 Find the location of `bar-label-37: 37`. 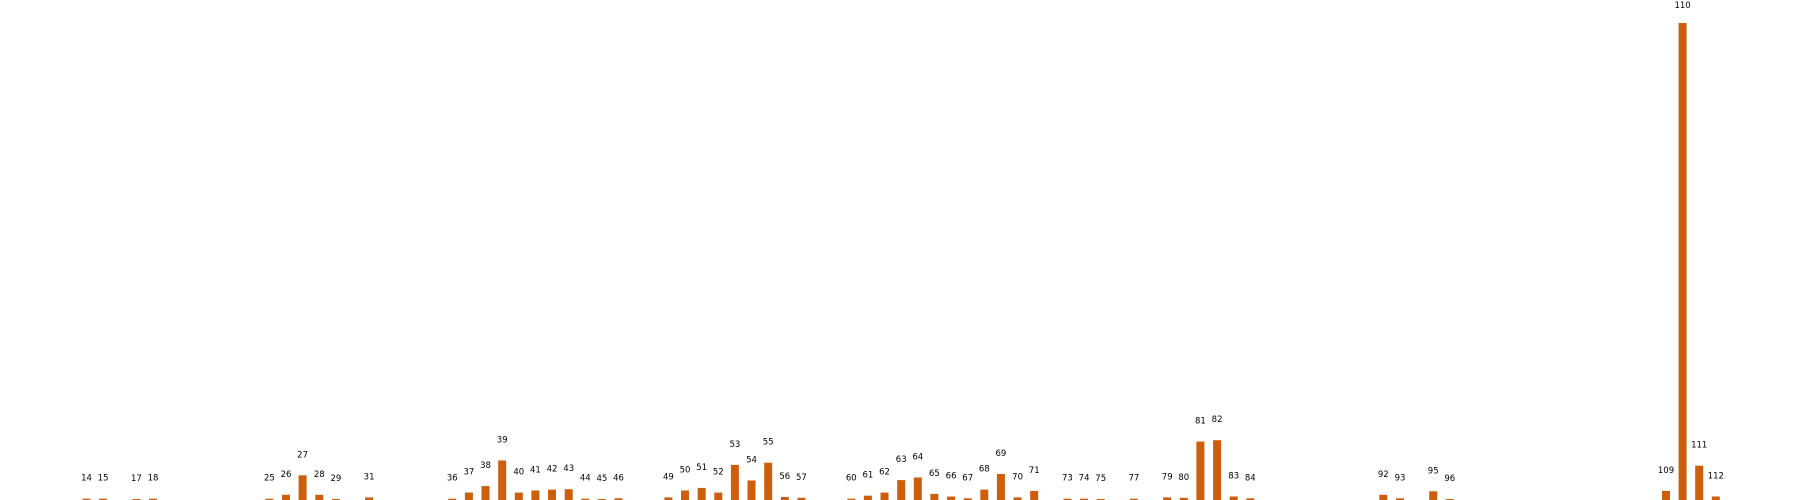

bar-label-37: 37 is located at coordinates (468, 473).